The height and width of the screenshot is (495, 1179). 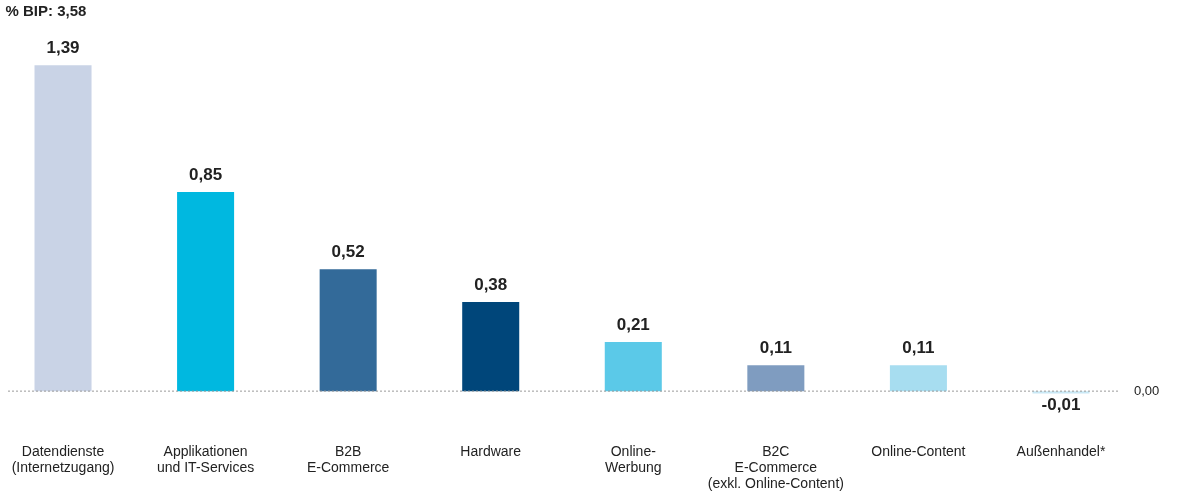 What do you see at coordinates (1147, 391) in the screenshot?
I see `ref-line-label: 0,00` at bounding box center [1147, 391].